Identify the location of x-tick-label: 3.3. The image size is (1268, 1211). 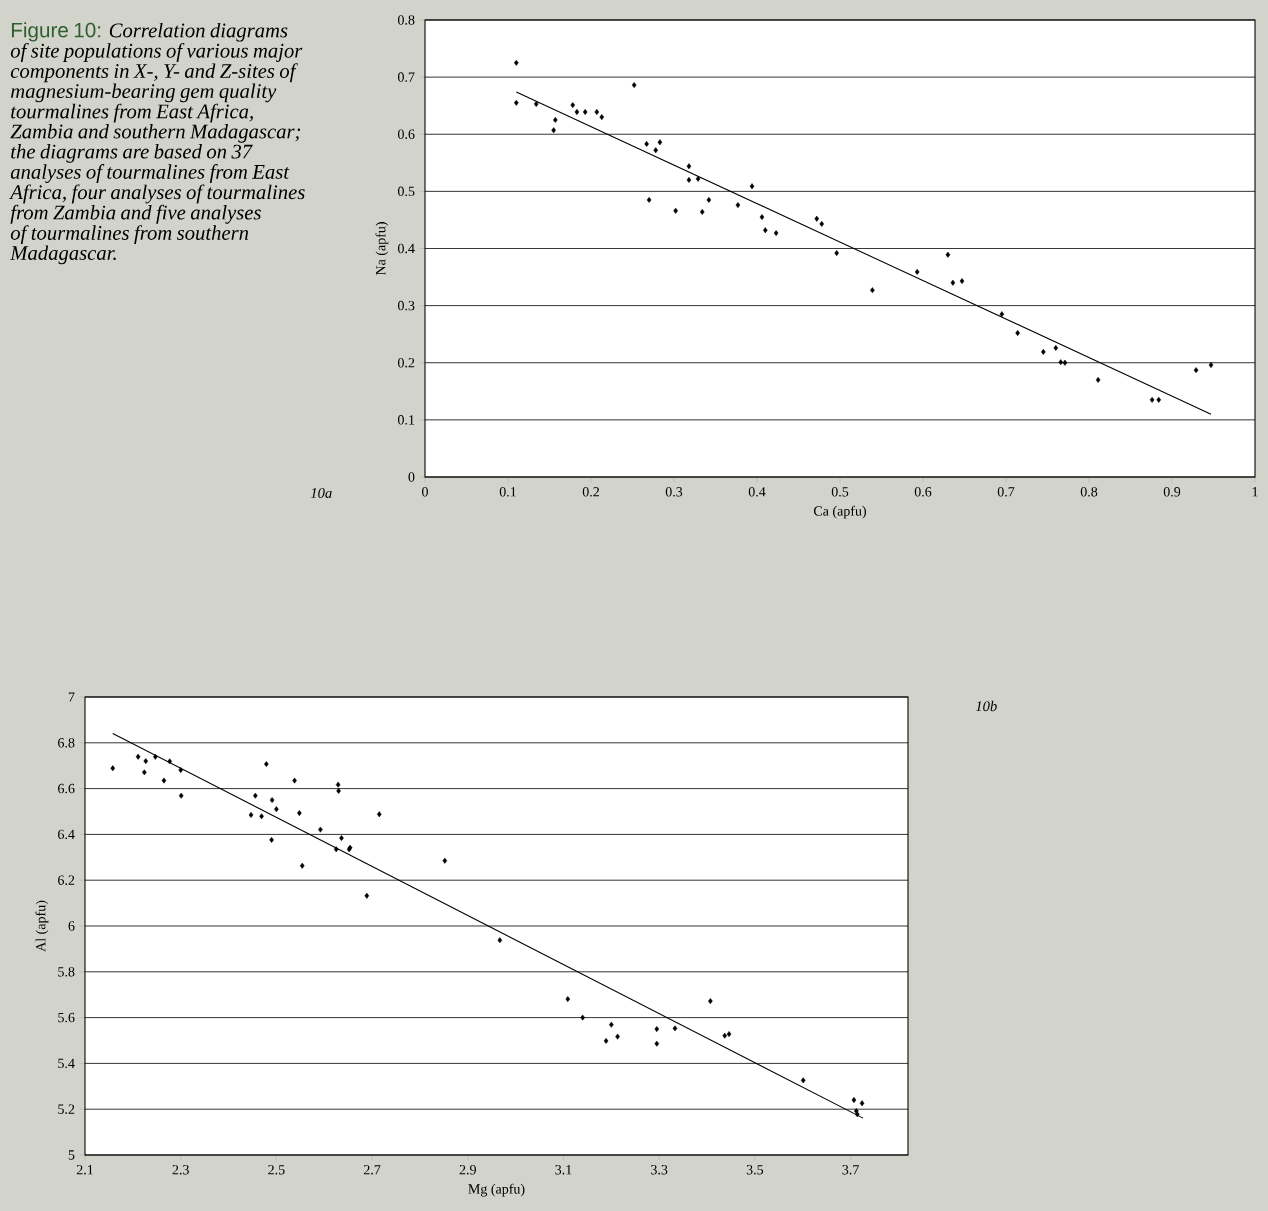
(659, 1170).